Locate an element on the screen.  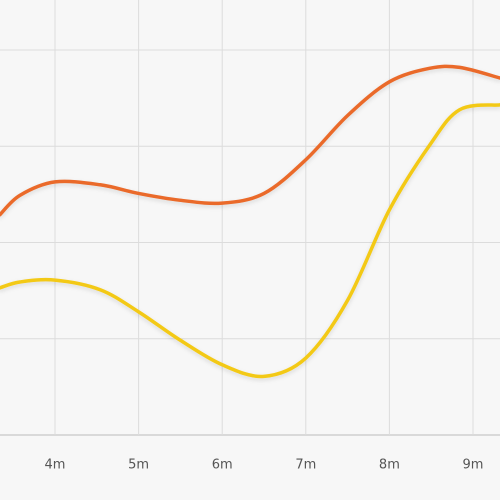
x-tick-label: 8m is located at coordinates (389, 465).